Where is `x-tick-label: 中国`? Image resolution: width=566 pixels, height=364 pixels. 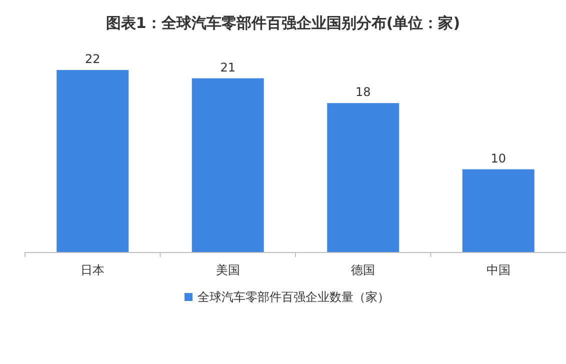
x-tick-label: 中国 is located at coordinates (498, 270).